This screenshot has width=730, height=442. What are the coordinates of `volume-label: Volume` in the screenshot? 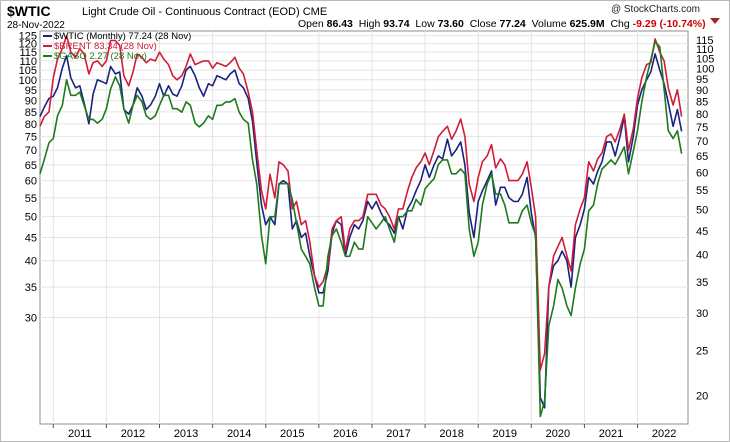 It's located at (549, 24).